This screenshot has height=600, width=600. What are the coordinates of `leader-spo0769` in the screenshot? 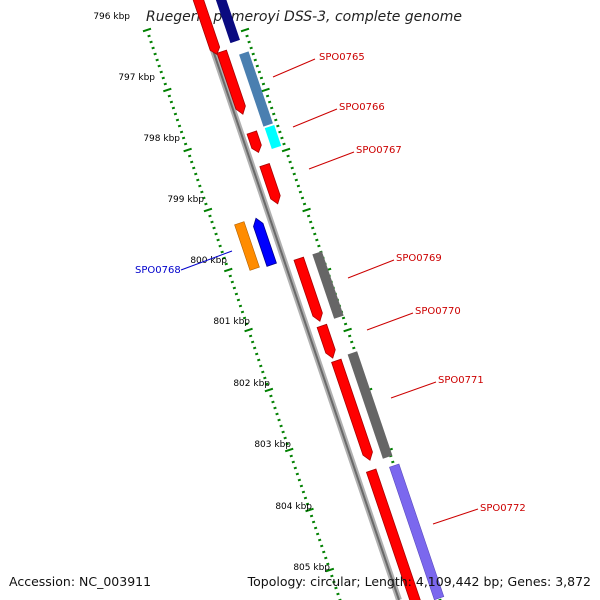 It's located at (371, 269).